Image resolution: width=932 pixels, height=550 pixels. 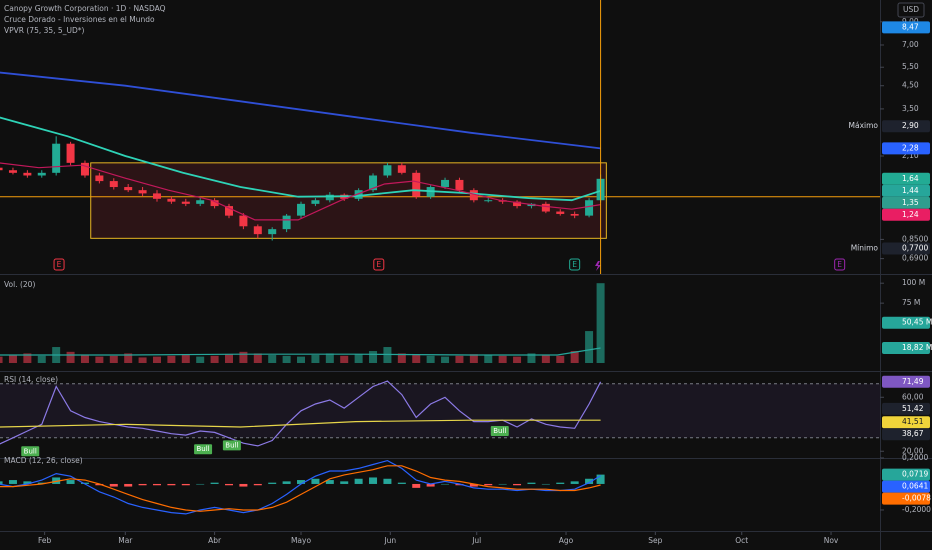 What do you see at coordinates (43, 460) in the screenshot?
I see `panel-title: MACD (12, 26, close)` at bounding box center [43, 460].